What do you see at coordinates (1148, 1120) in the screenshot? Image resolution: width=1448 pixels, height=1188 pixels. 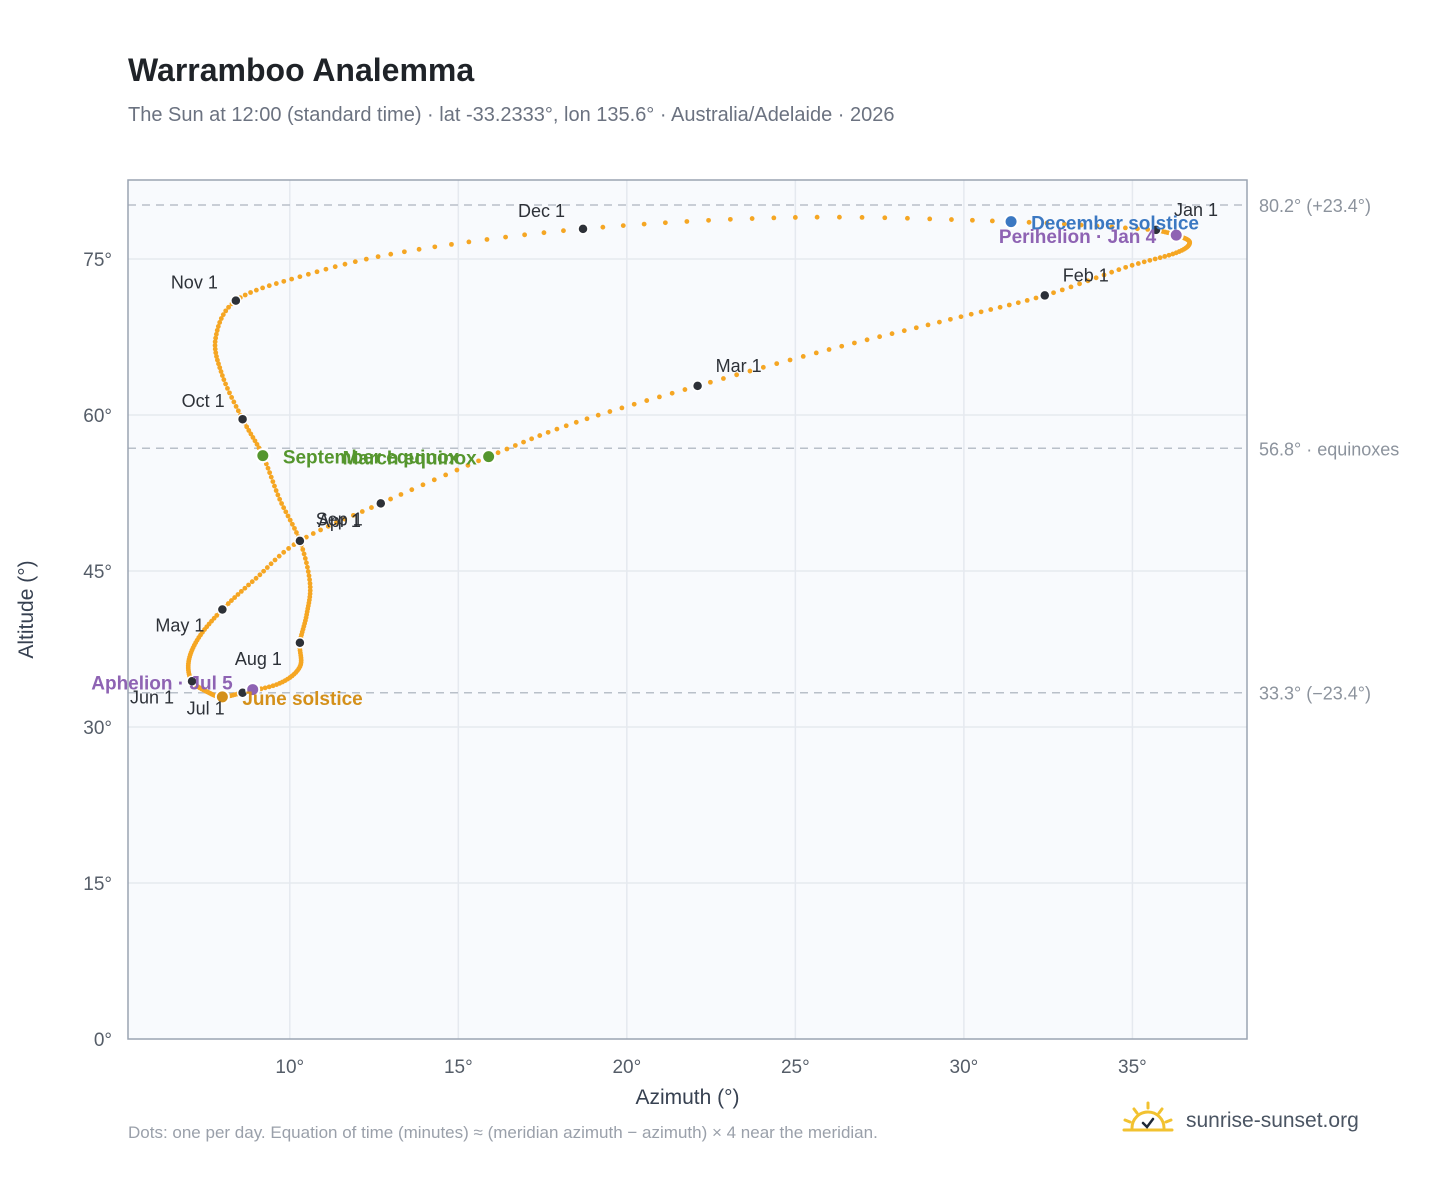 I see `sun-logo-icon` at bounding box center [1148, 1120].